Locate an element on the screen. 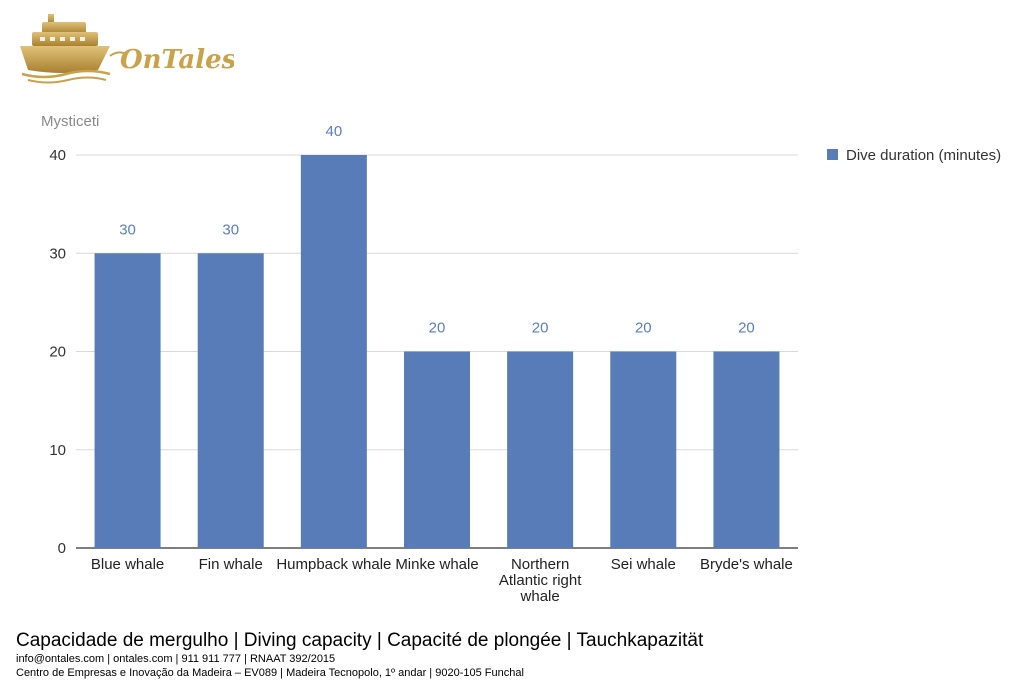  ontales-logo: OnTales is located at coordinates (127, 49).